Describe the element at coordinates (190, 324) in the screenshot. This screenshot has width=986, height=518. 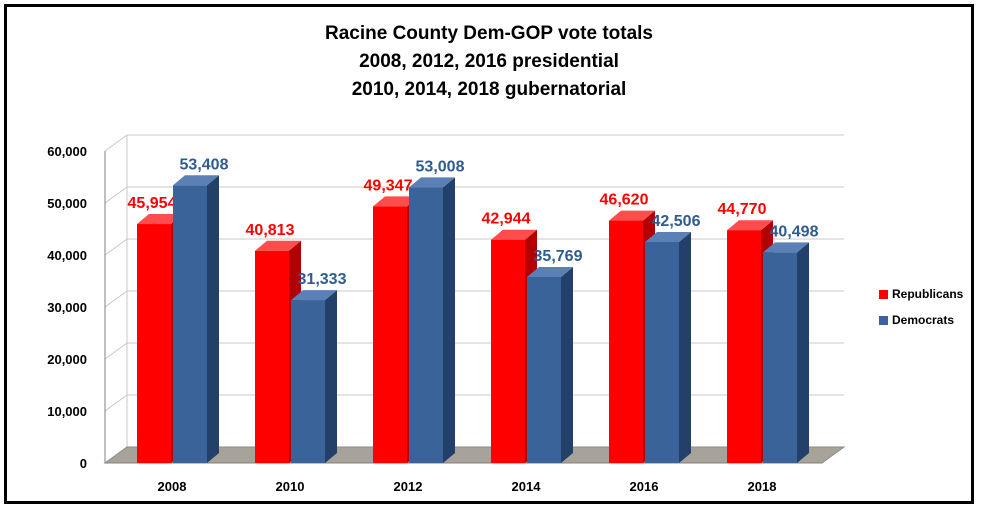
I see `bar-democrats-2008` at that location.